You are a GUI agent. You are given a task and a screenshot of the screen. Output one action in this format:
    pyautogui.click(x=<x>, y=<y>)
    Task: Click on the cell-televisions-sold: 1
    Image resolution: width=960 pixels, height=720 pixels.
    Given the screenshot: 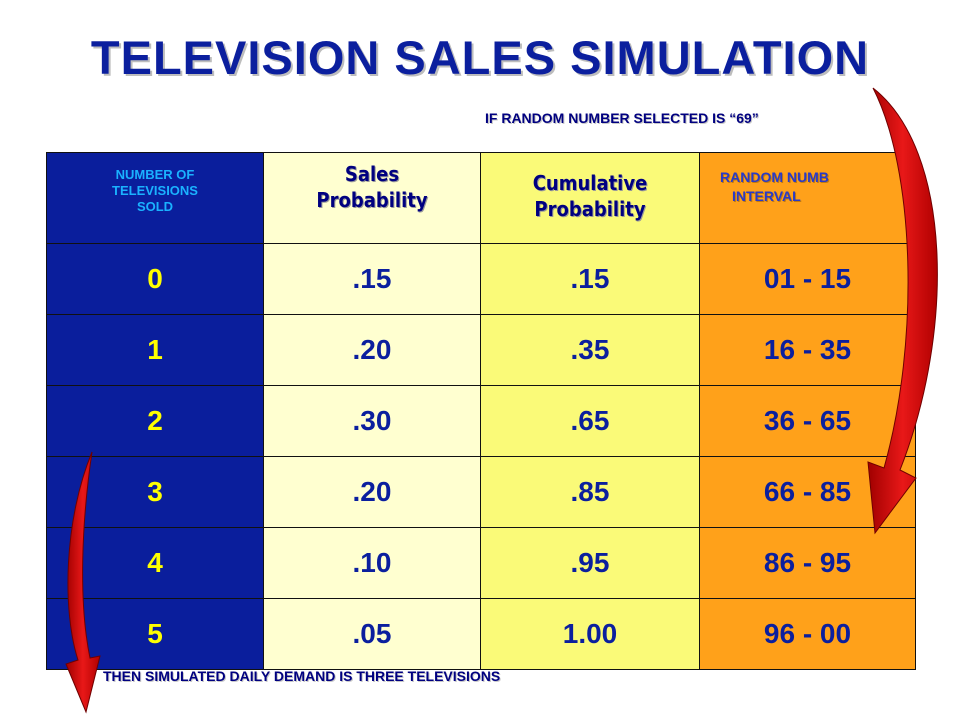 What is the action you would take?
    pyautogui.click(x=155, y=350)
    